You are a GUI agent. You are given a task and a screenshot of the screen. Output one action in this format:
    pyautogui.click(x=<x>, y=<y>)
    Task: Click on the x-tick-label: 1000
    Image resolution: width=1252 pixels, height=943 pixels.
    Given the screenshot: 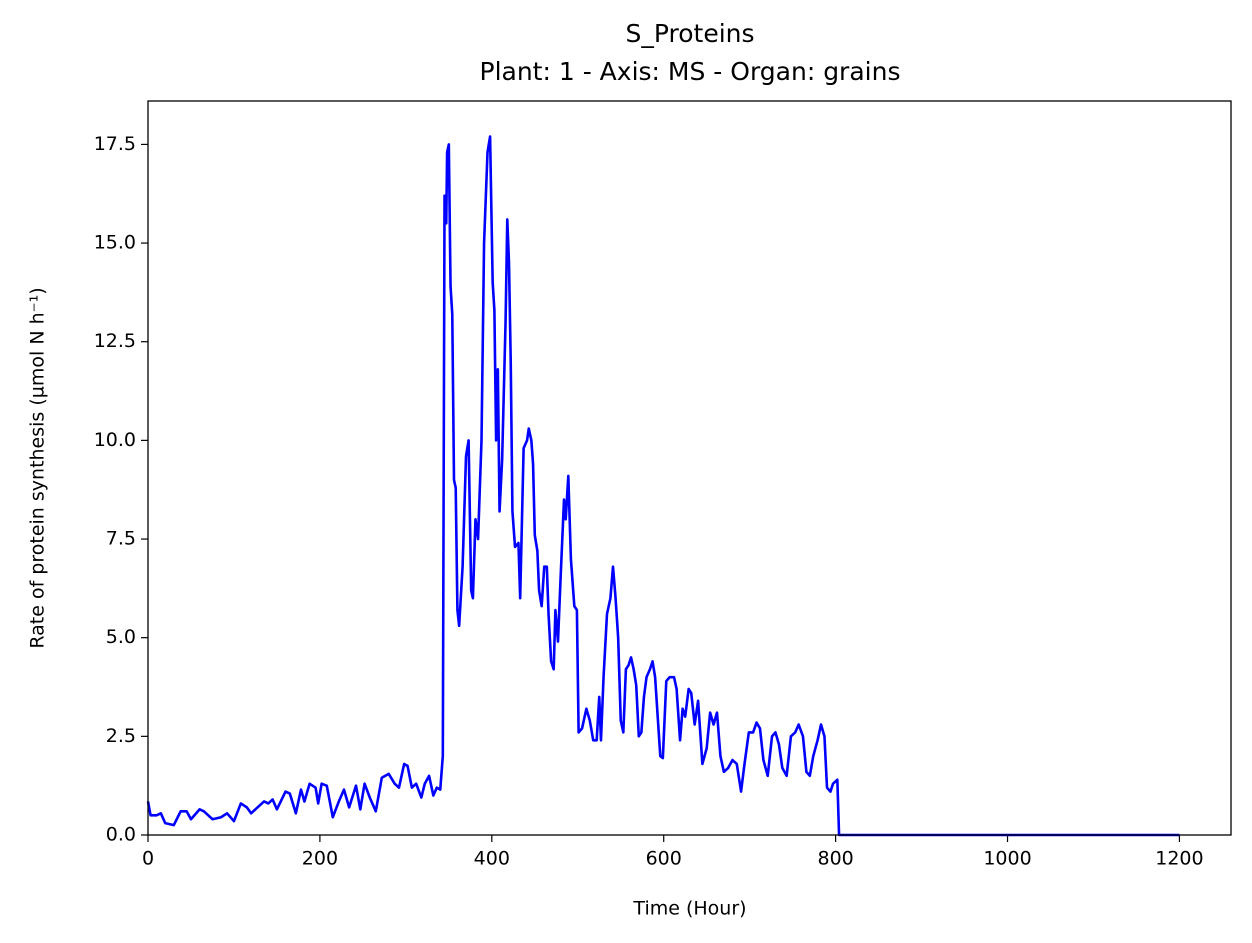 What is the action you would take?
    pyautogui.click(x=1007, y=859)
    